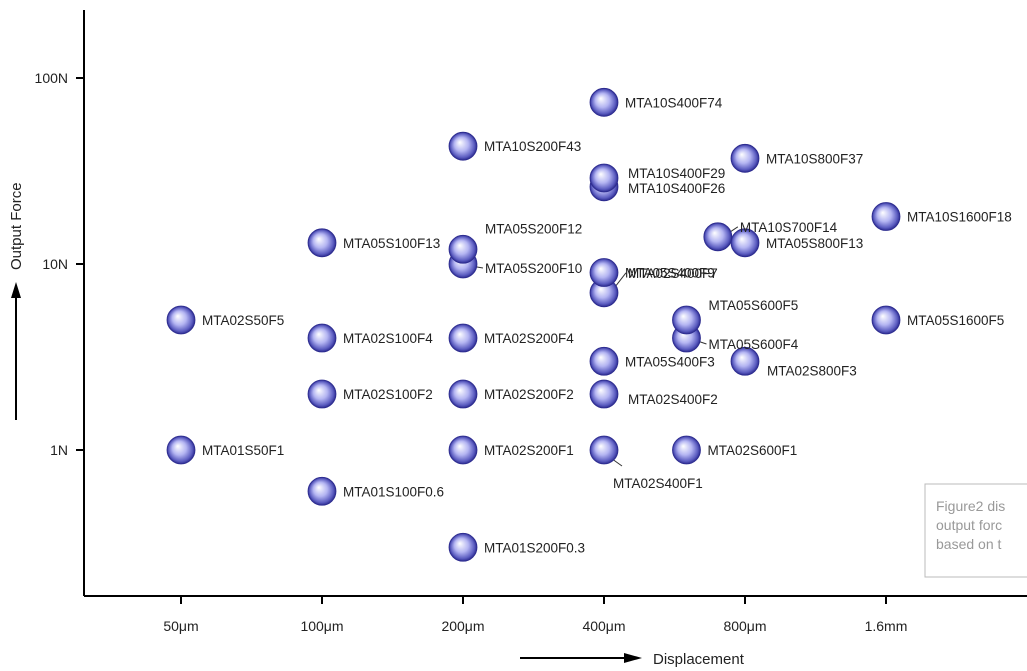 This screenshot has height=671, width=1027. Describe the element at coordinates (752, 450) in the screenshot. I see `point-label: MTA02S600F1` at that location.